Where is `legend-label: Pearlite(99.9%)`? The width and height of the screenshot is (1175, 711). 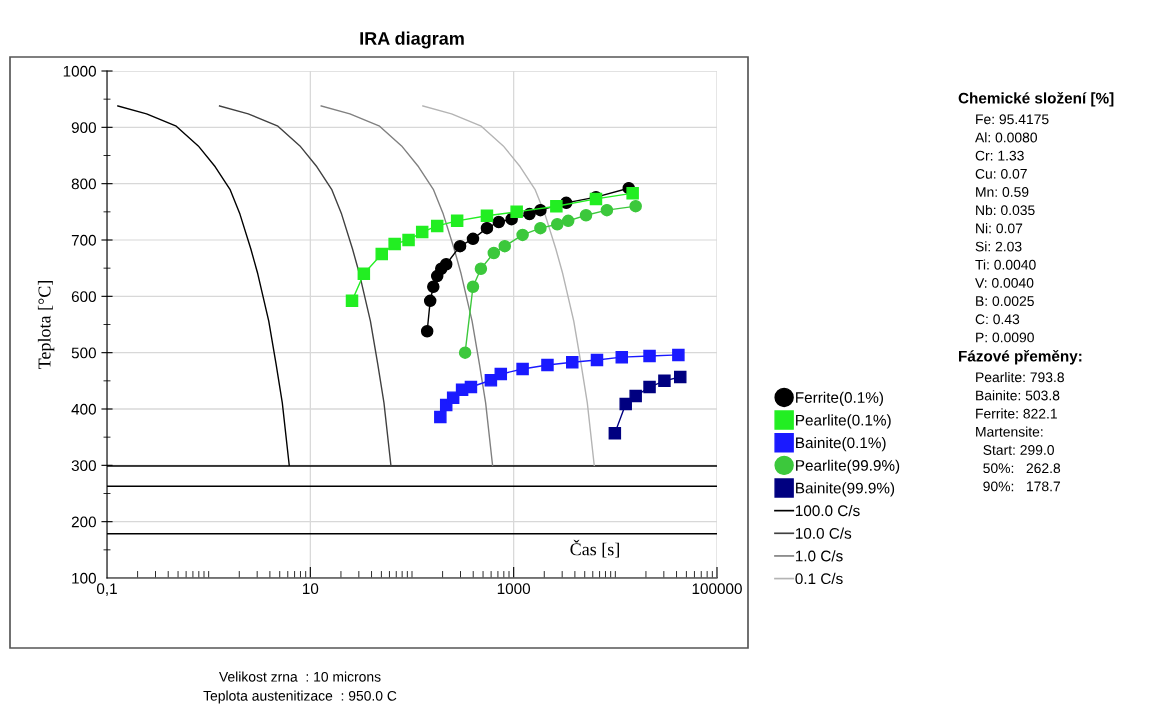
legend-label: Pearlite(99.9%) is located at coordinates (848, 466).